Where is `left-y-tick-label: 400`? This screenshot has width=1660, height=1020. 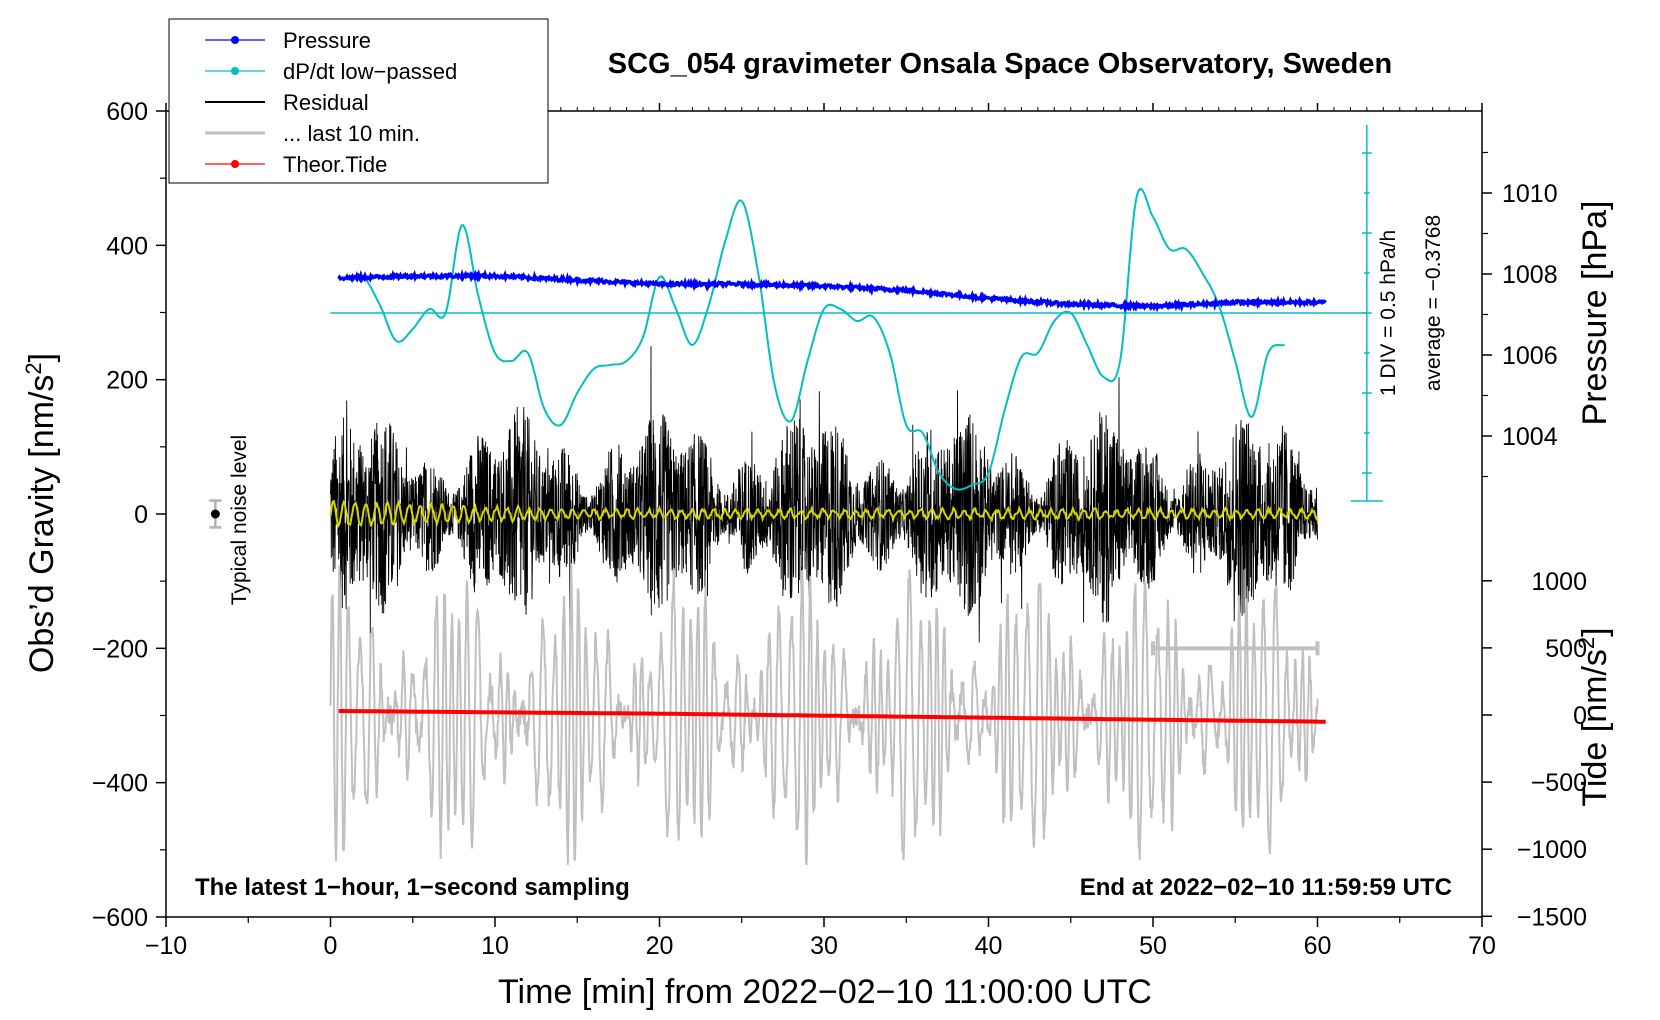 left-y-tick-label: 400 is located at coordinates (127, 246).